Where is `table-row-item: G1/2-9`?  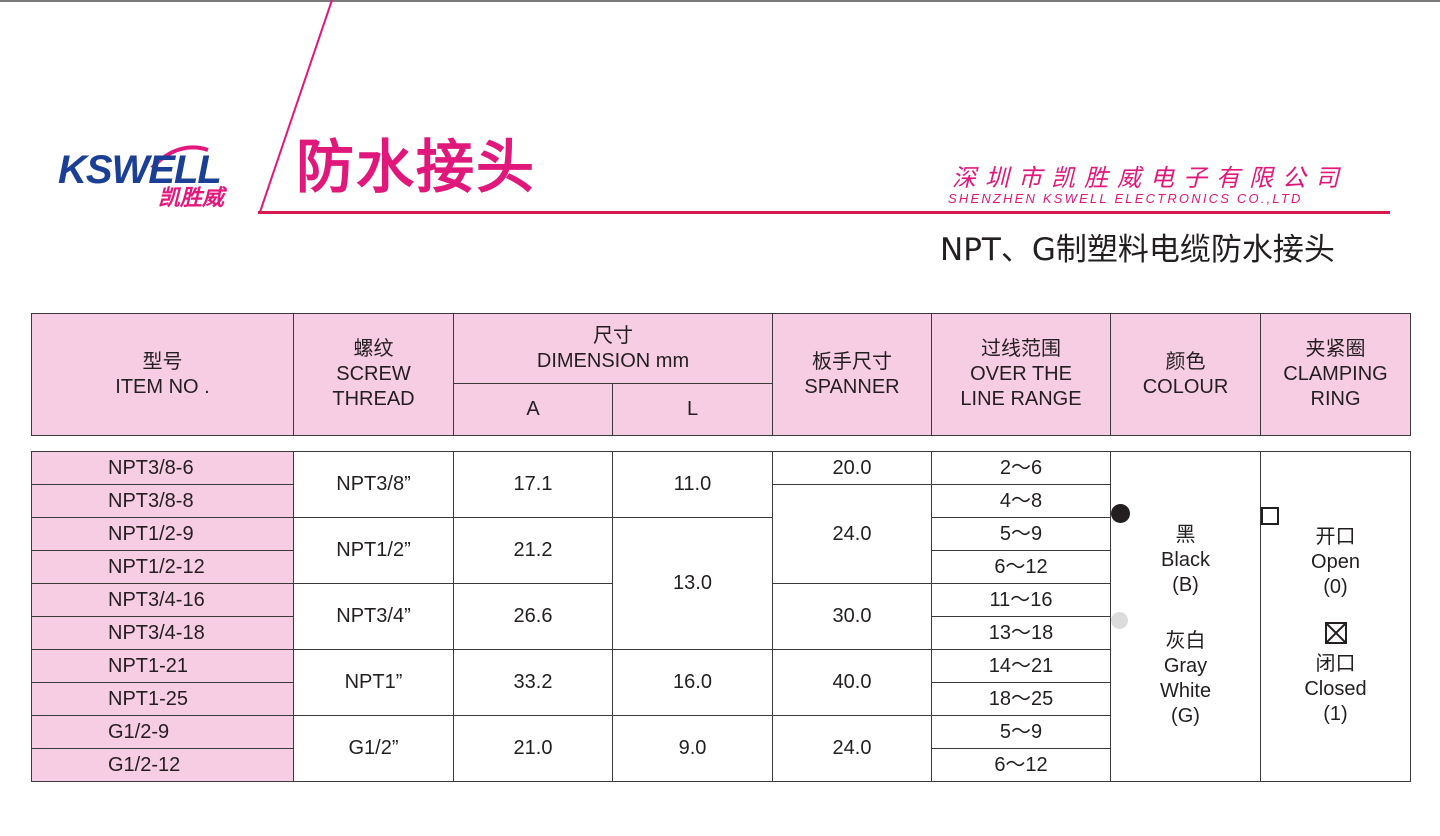 table-row-item: G1/2-9 is located at coordinates (162, 732).